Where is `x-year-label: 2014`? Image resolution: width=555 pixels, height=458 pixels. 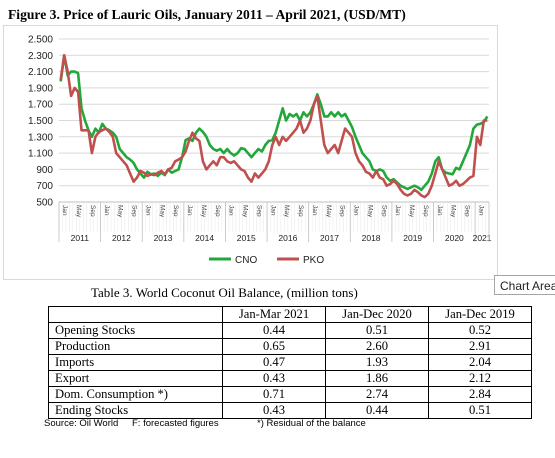
x-year-label: 2014 is located at coordinates (204, 238).